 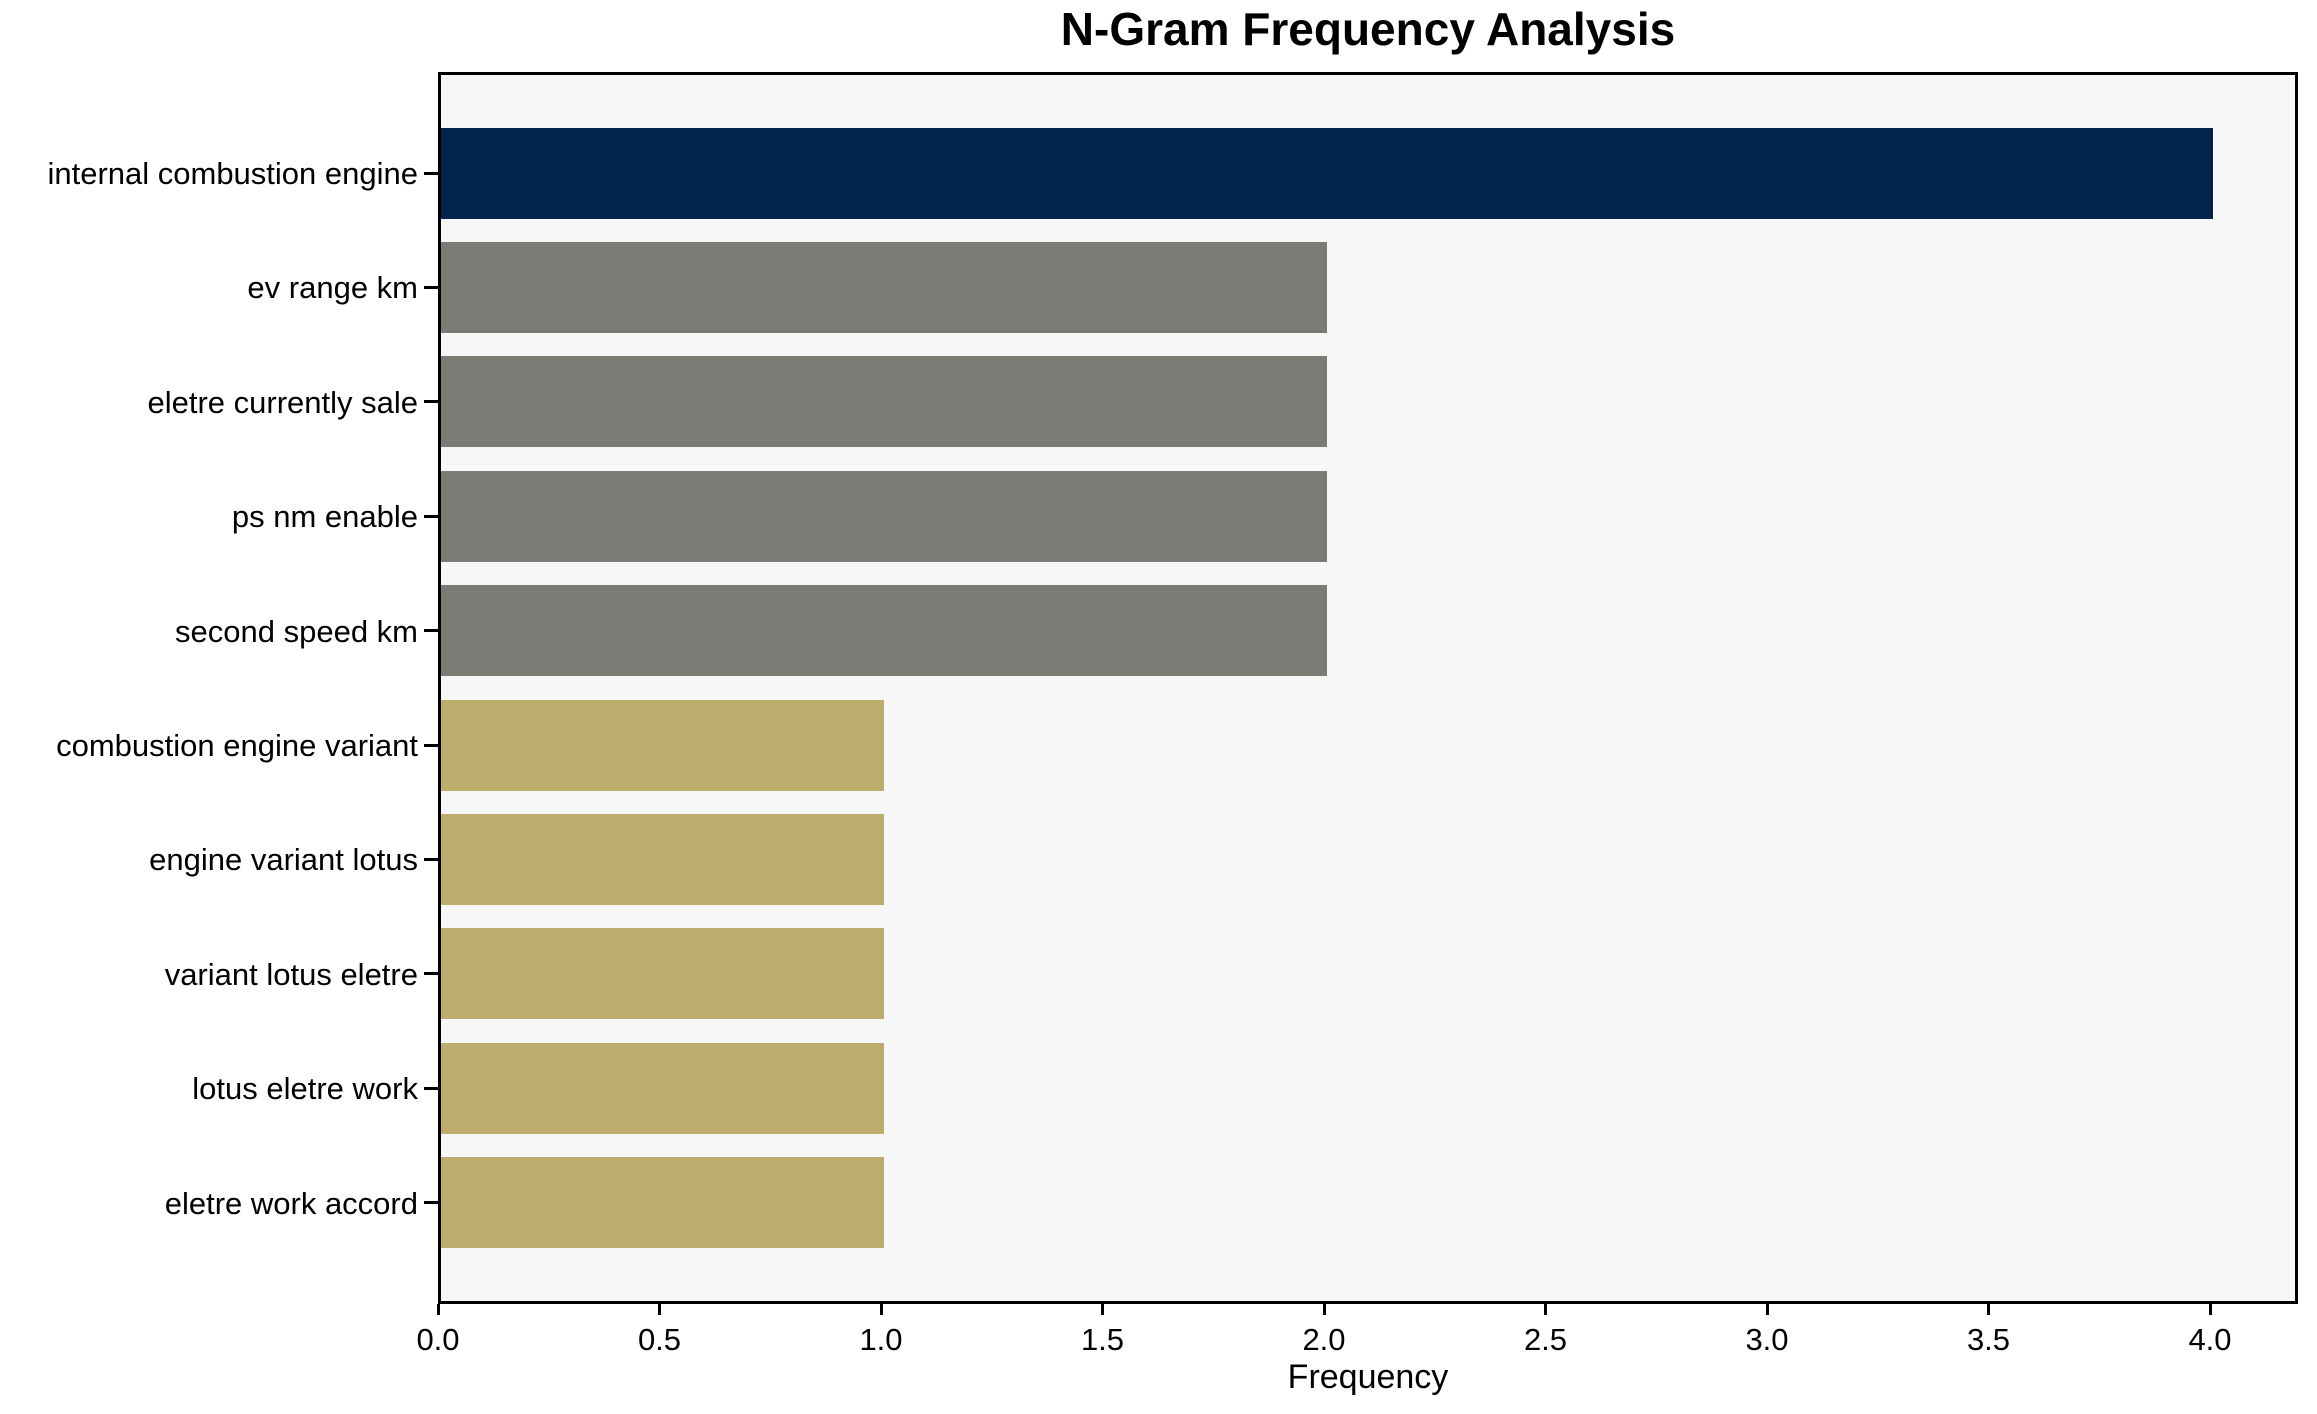 What do you see at coordinates (884, 631) in the screenshot?
I see `bar-second-speed-km` at bounding box center [884, 631].